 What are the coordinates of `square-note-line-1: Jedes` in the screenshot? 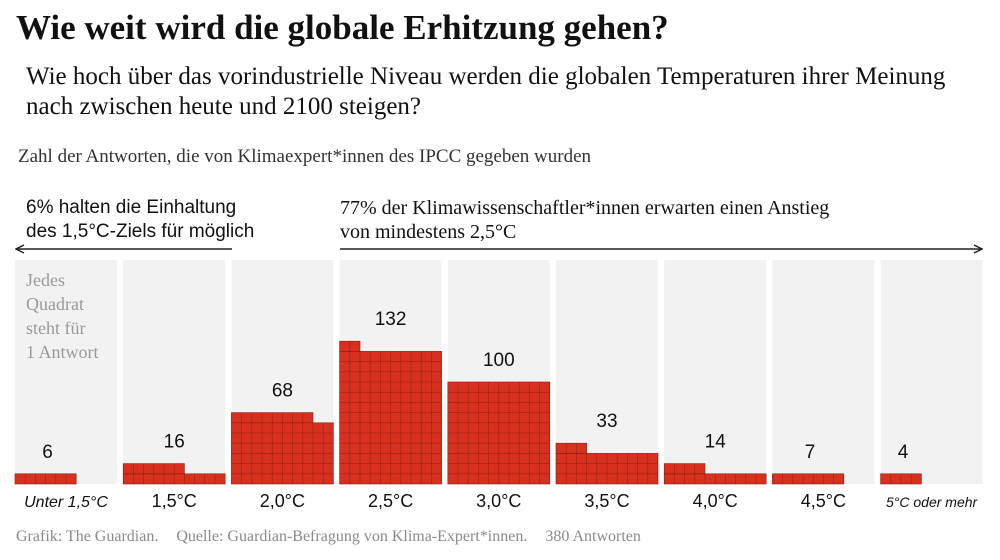 It's located at (45, 280).